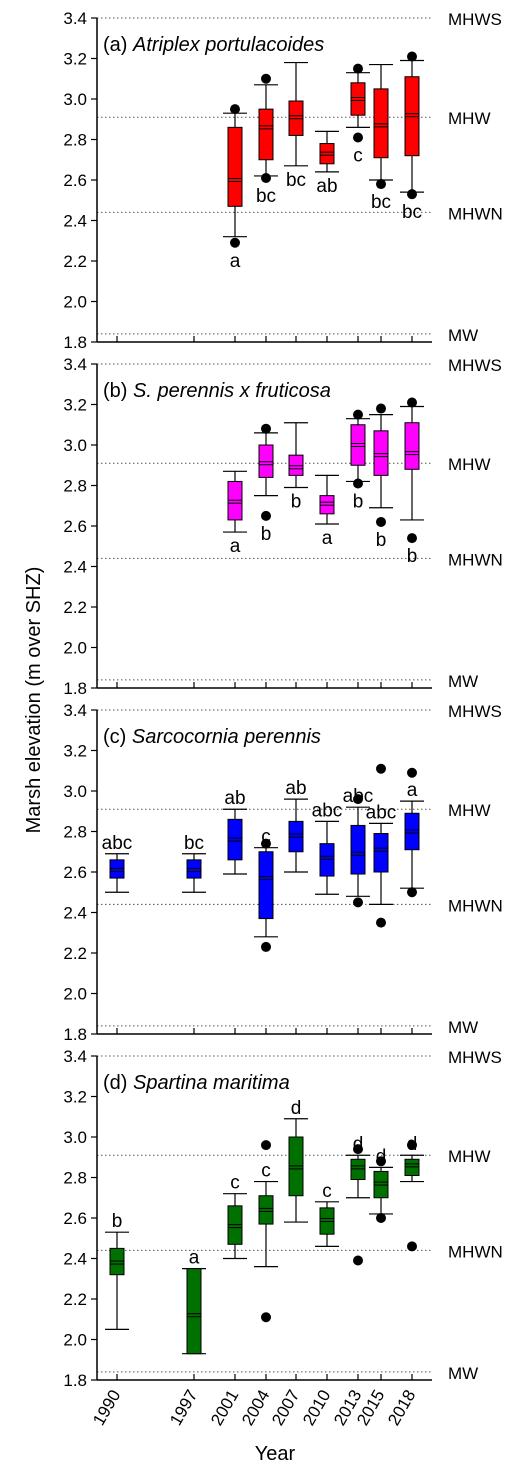 This screenshot has height=1469, width=522. I want to click on y-tick-label: 2.6, so click(75, 526).